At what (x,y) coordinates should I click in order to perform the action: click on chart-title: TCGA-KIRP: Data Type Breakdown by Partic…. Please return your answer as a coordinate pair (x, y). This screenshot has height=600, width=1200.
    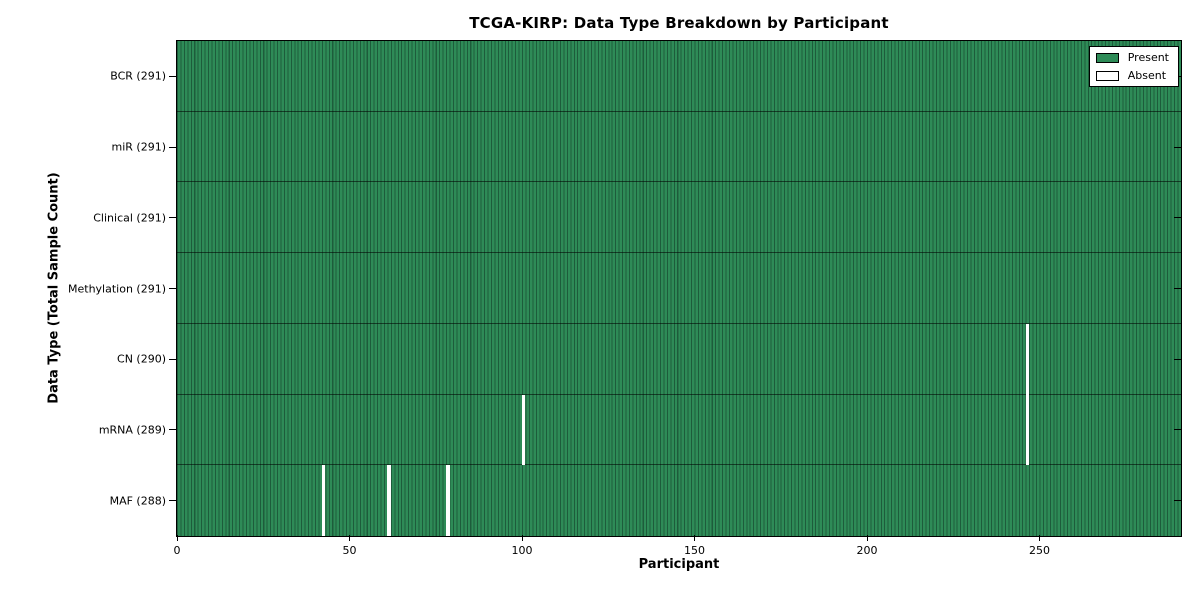
    Looking at the image, I should click on (679, 23).